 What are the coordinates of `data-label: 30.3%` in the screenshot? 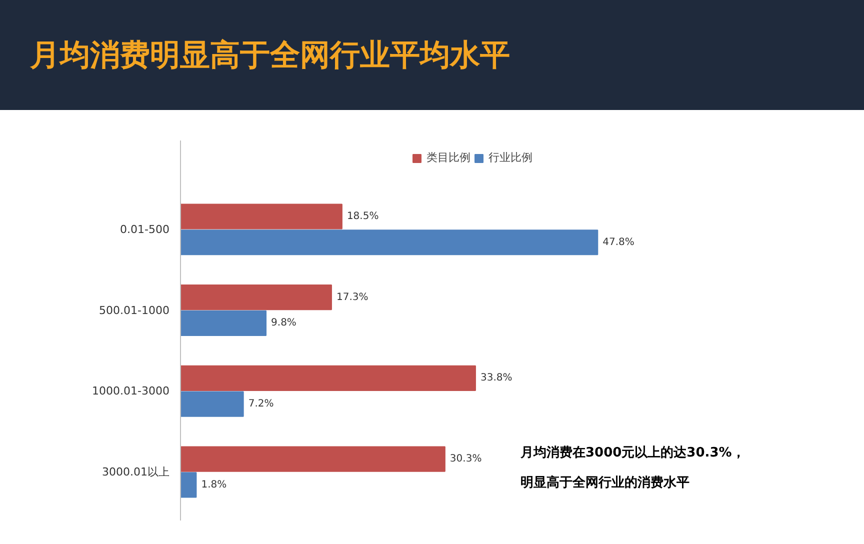 It's located at (466, 459).